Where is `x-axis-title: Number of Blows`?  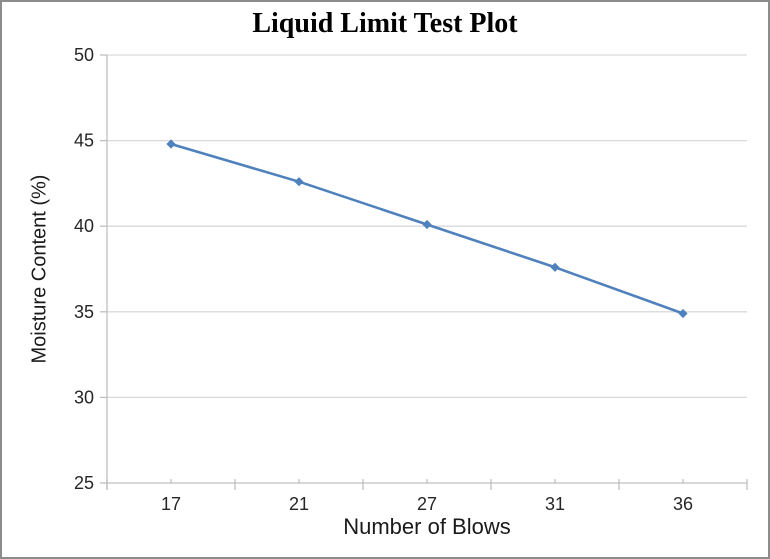
x-axis-title: Number of Blows is located at coordinates (427, 526).